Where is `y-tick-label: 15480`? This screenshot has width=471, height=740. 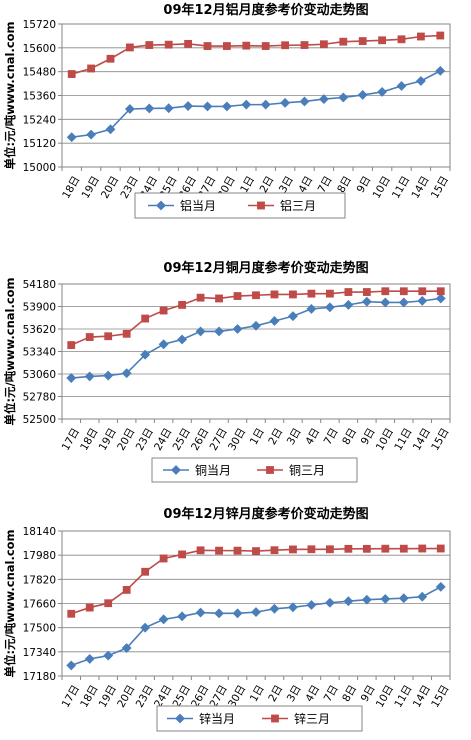 y-tick-label: 15480 is located at coordinates (39, 73).